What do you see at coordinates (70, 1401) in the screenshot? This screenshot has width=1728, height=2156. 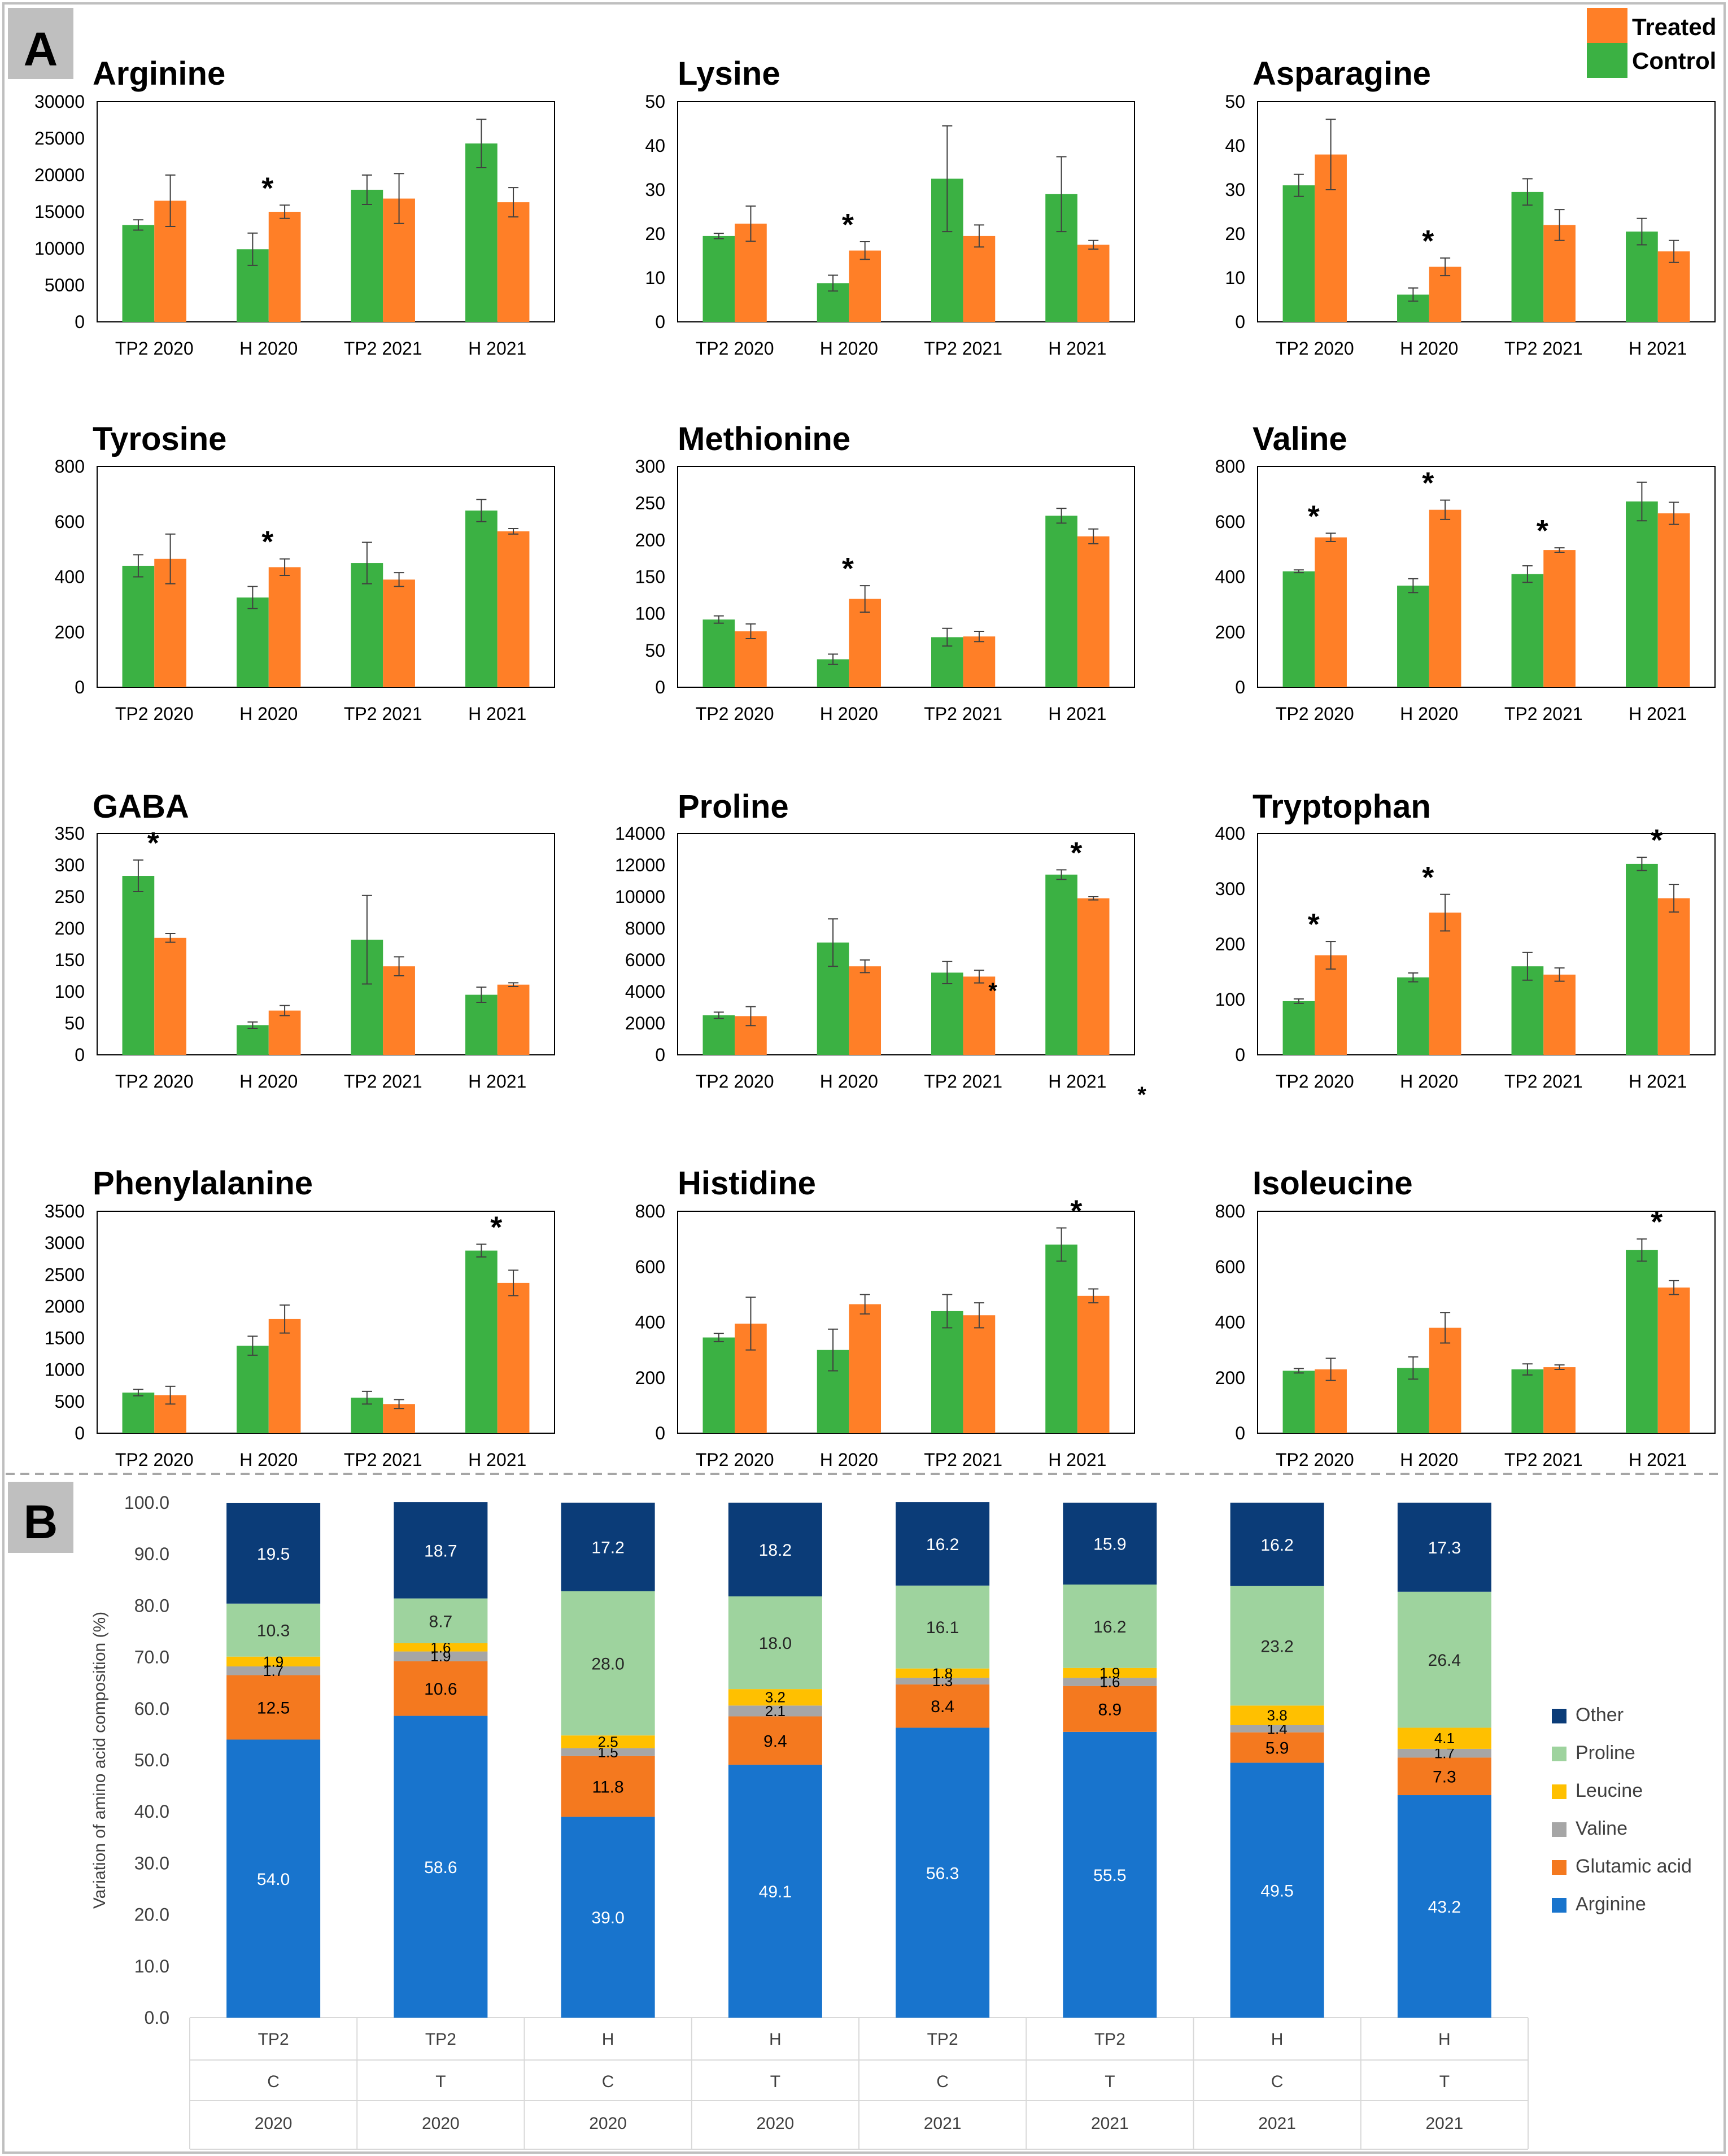 I see `y-tick-label: 500` at bounding box center [70, 1401].